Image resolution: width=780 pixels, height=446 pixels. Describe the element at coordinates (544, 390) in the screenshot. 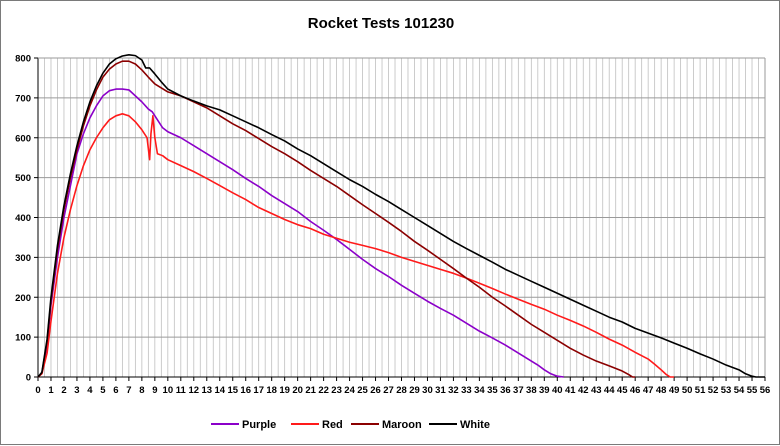

I see `x-tick-label: 39` at that location.